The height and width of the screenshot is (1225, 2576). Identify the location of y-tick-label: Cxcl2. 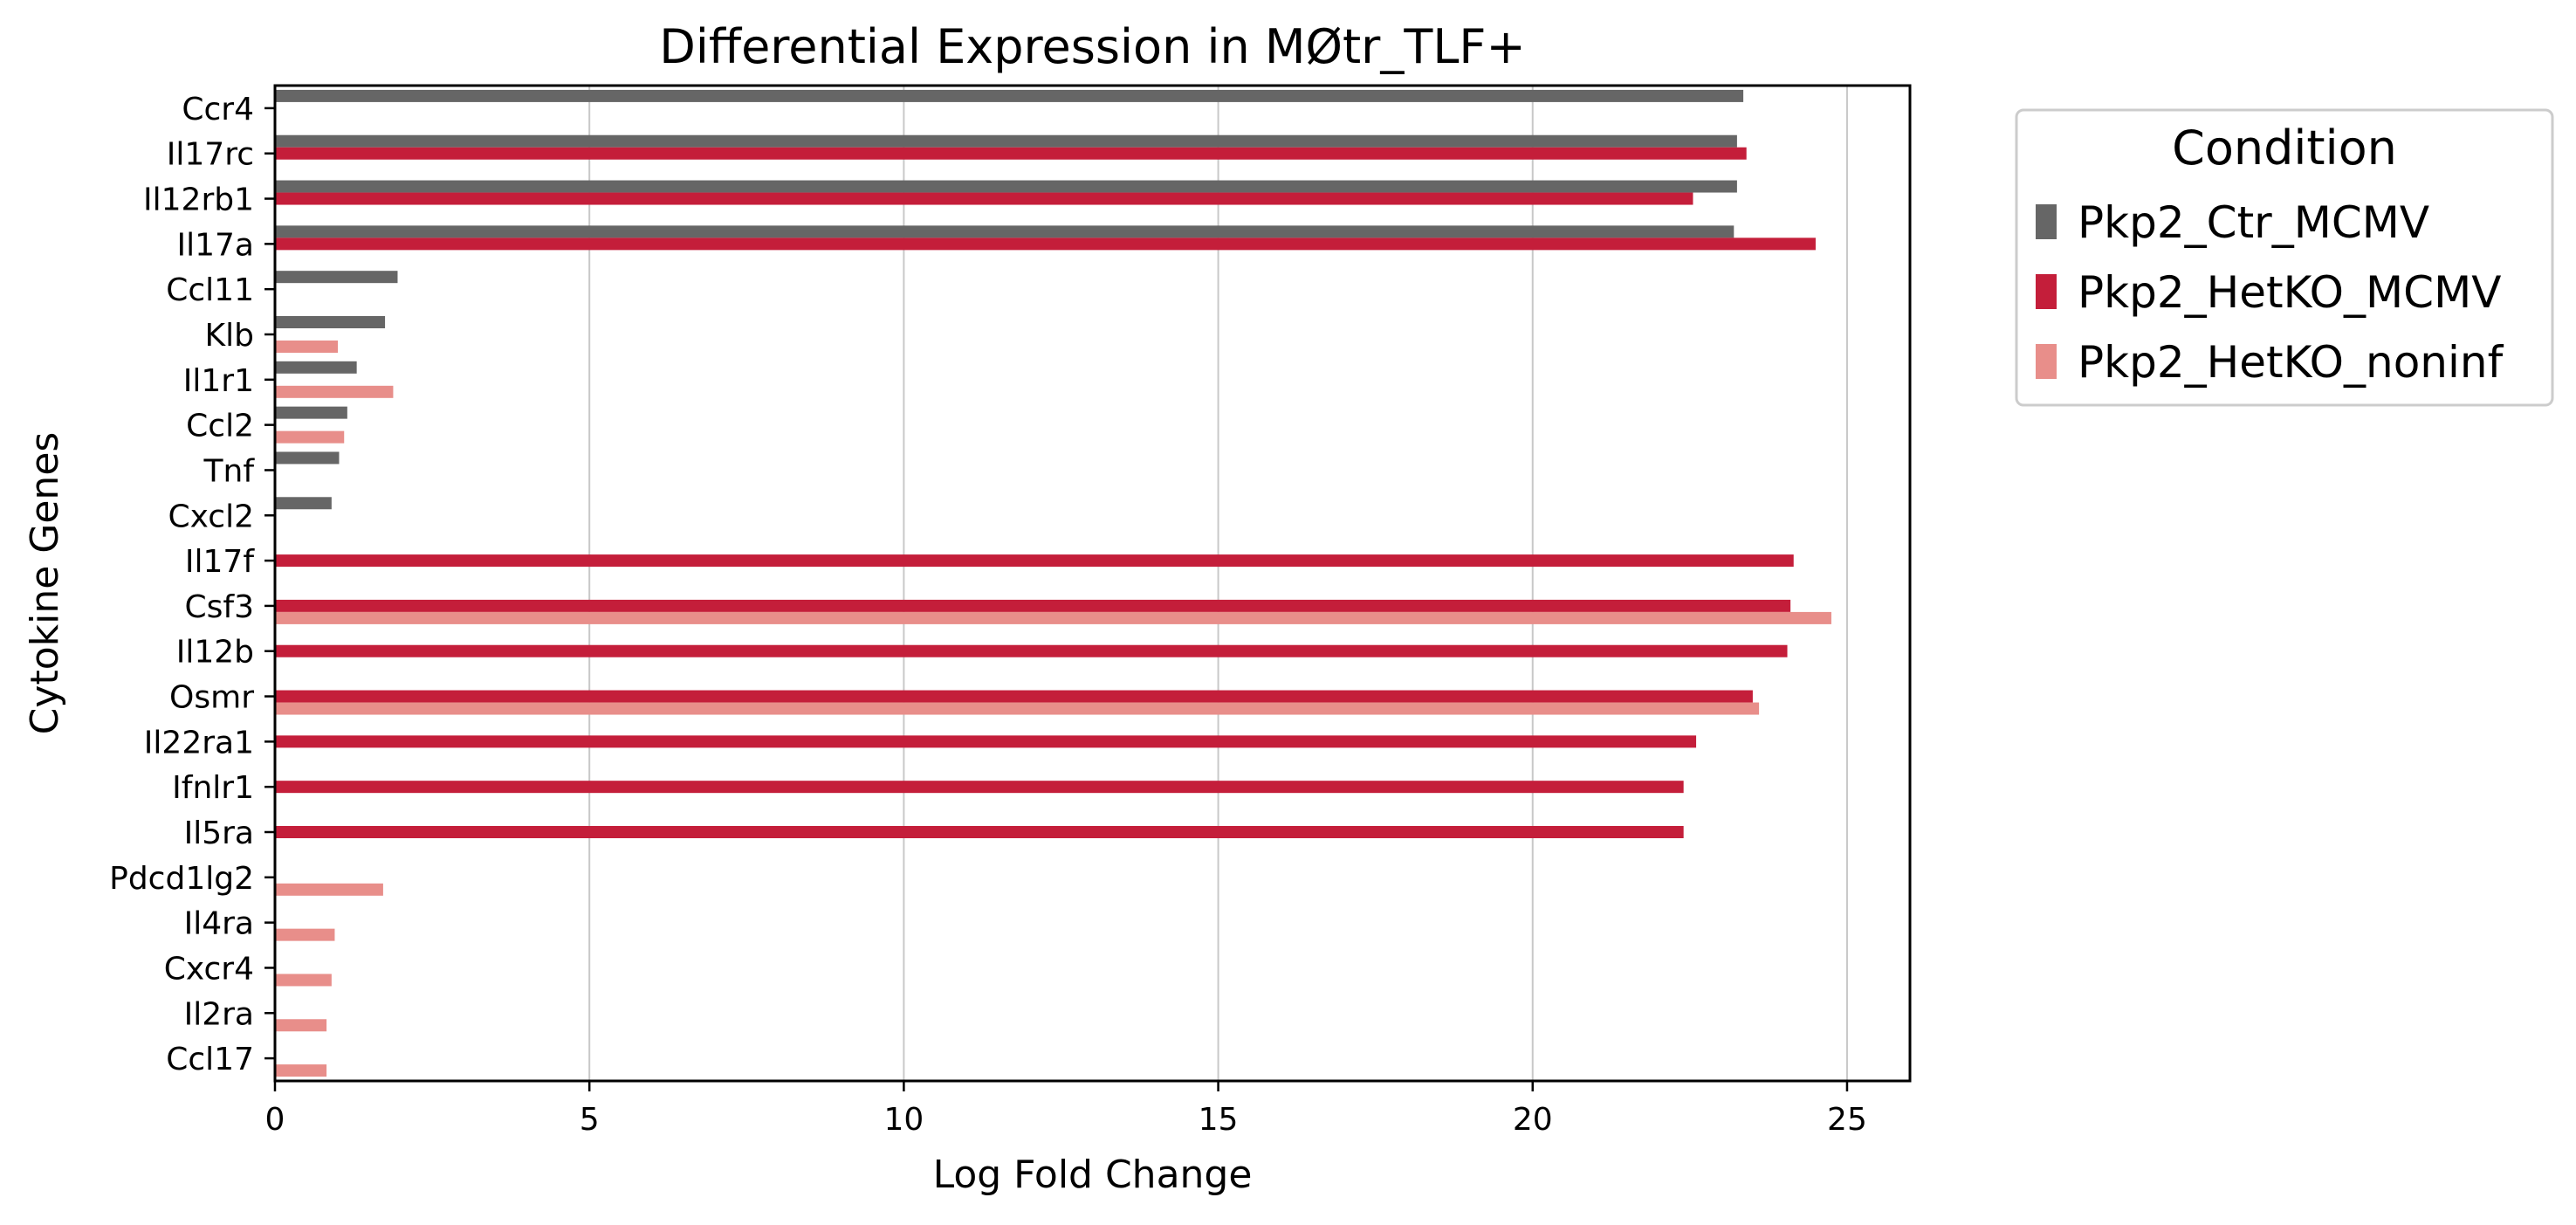
(211, 516).